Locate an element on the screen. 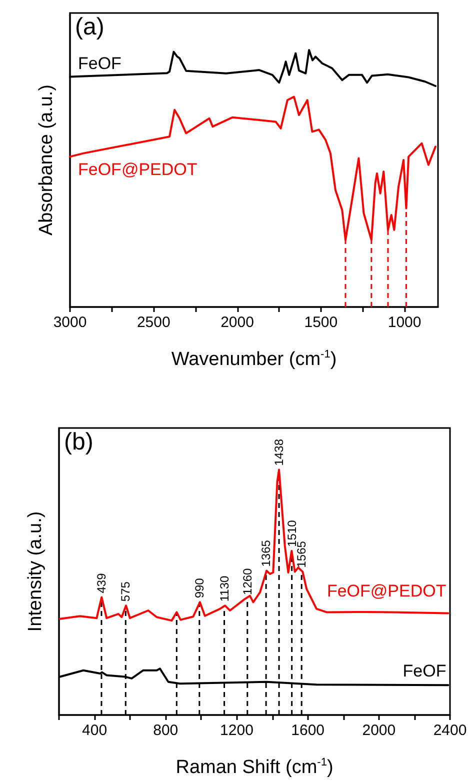 The width and height of the screenshot is (471, 782). x-tick-label: 3000 is located at coordinates (70, 322).